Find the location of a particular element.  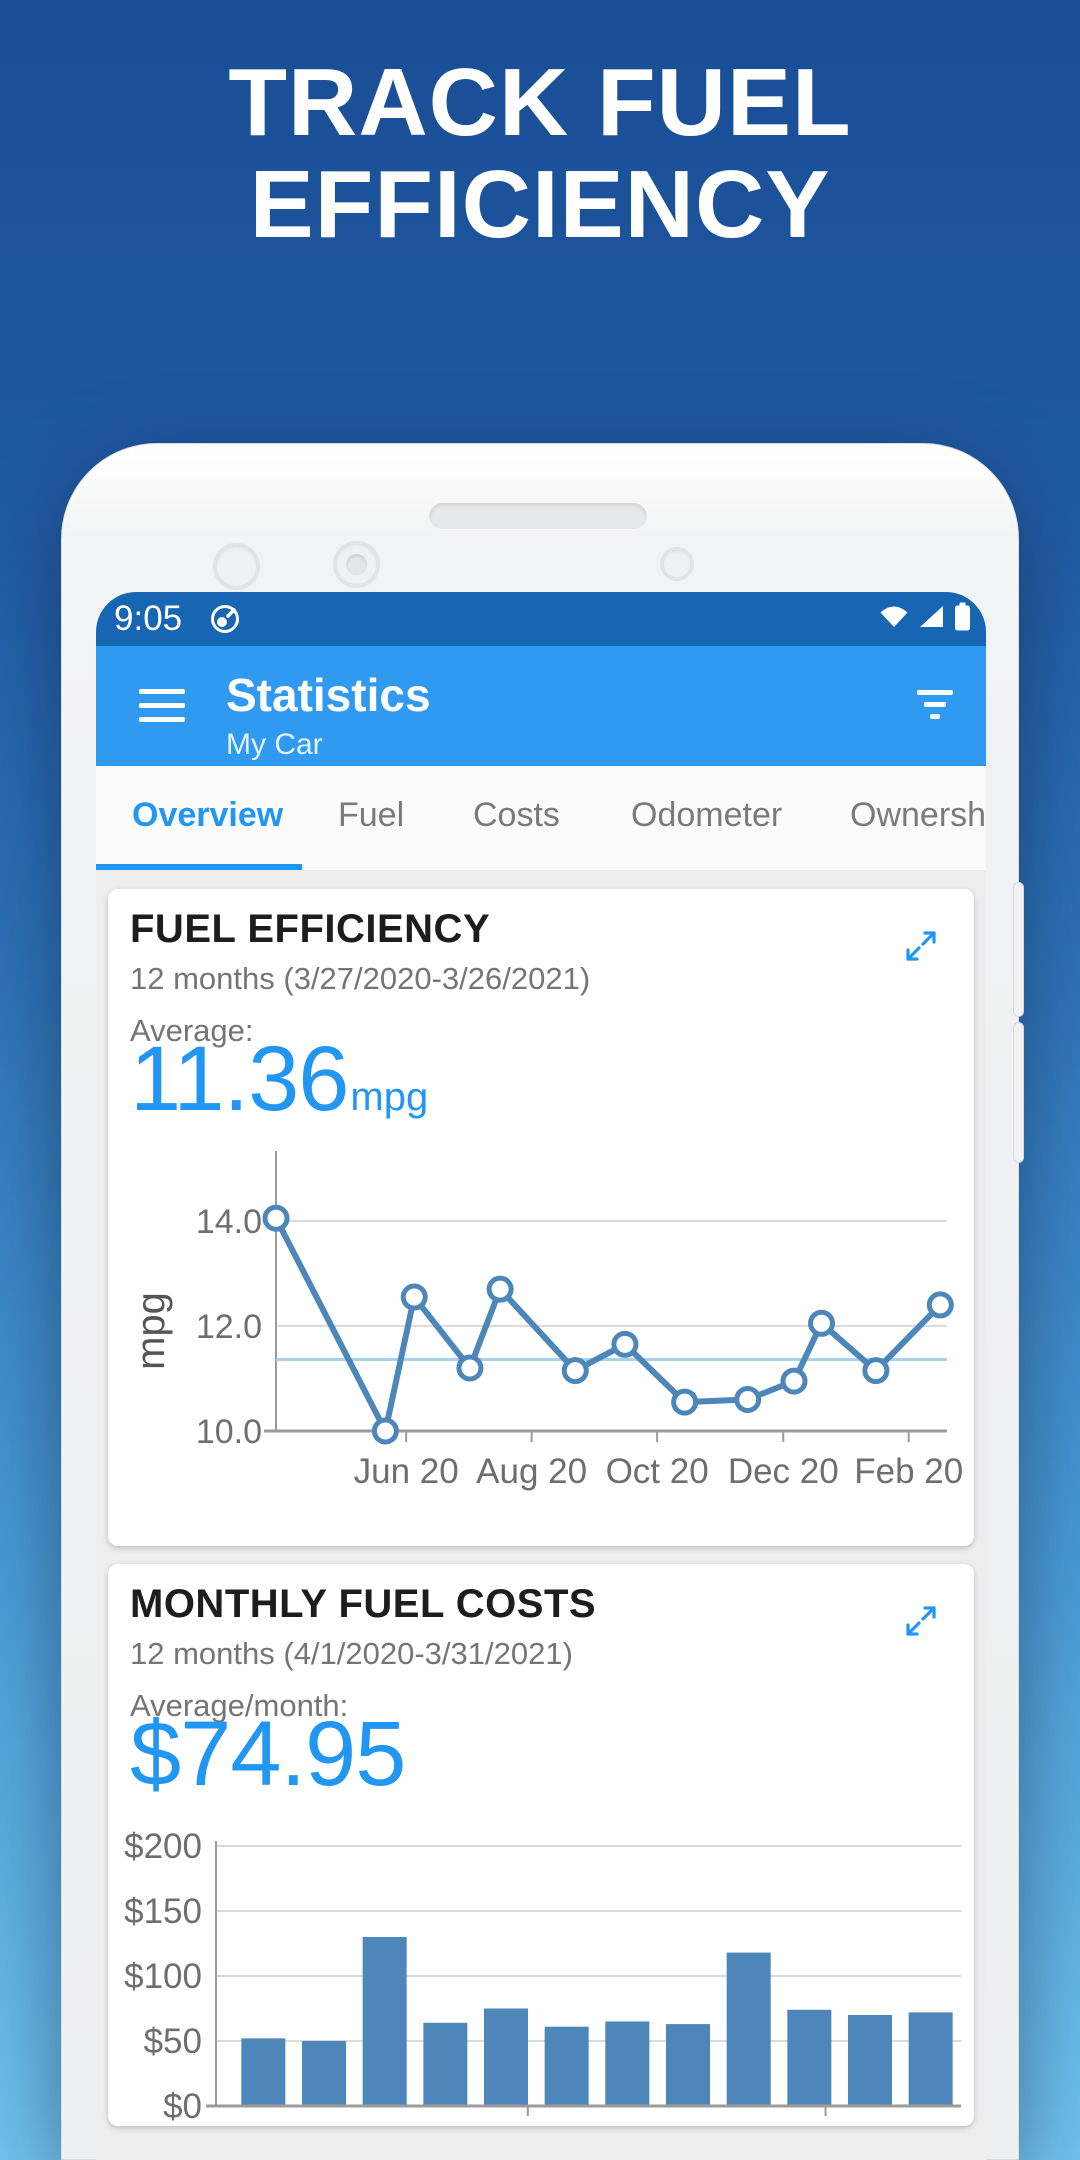

power-button is located at coordinates (1018, 1092).